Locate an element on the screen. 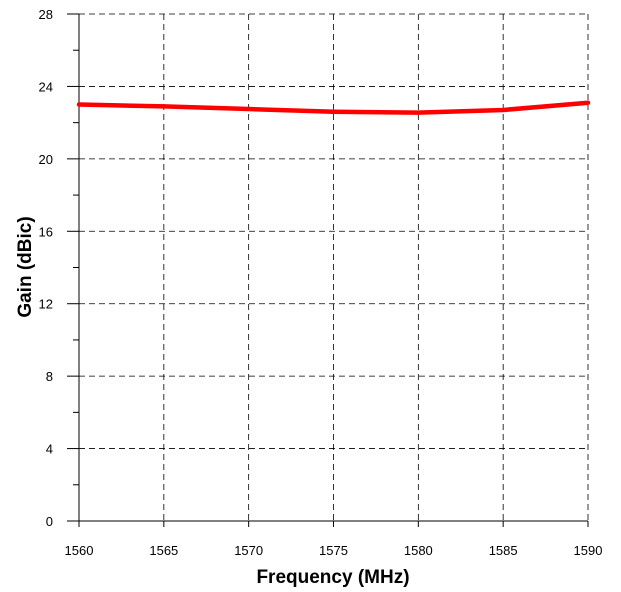  y-tick-label-8: 8 is located at coordinates (49, 376).